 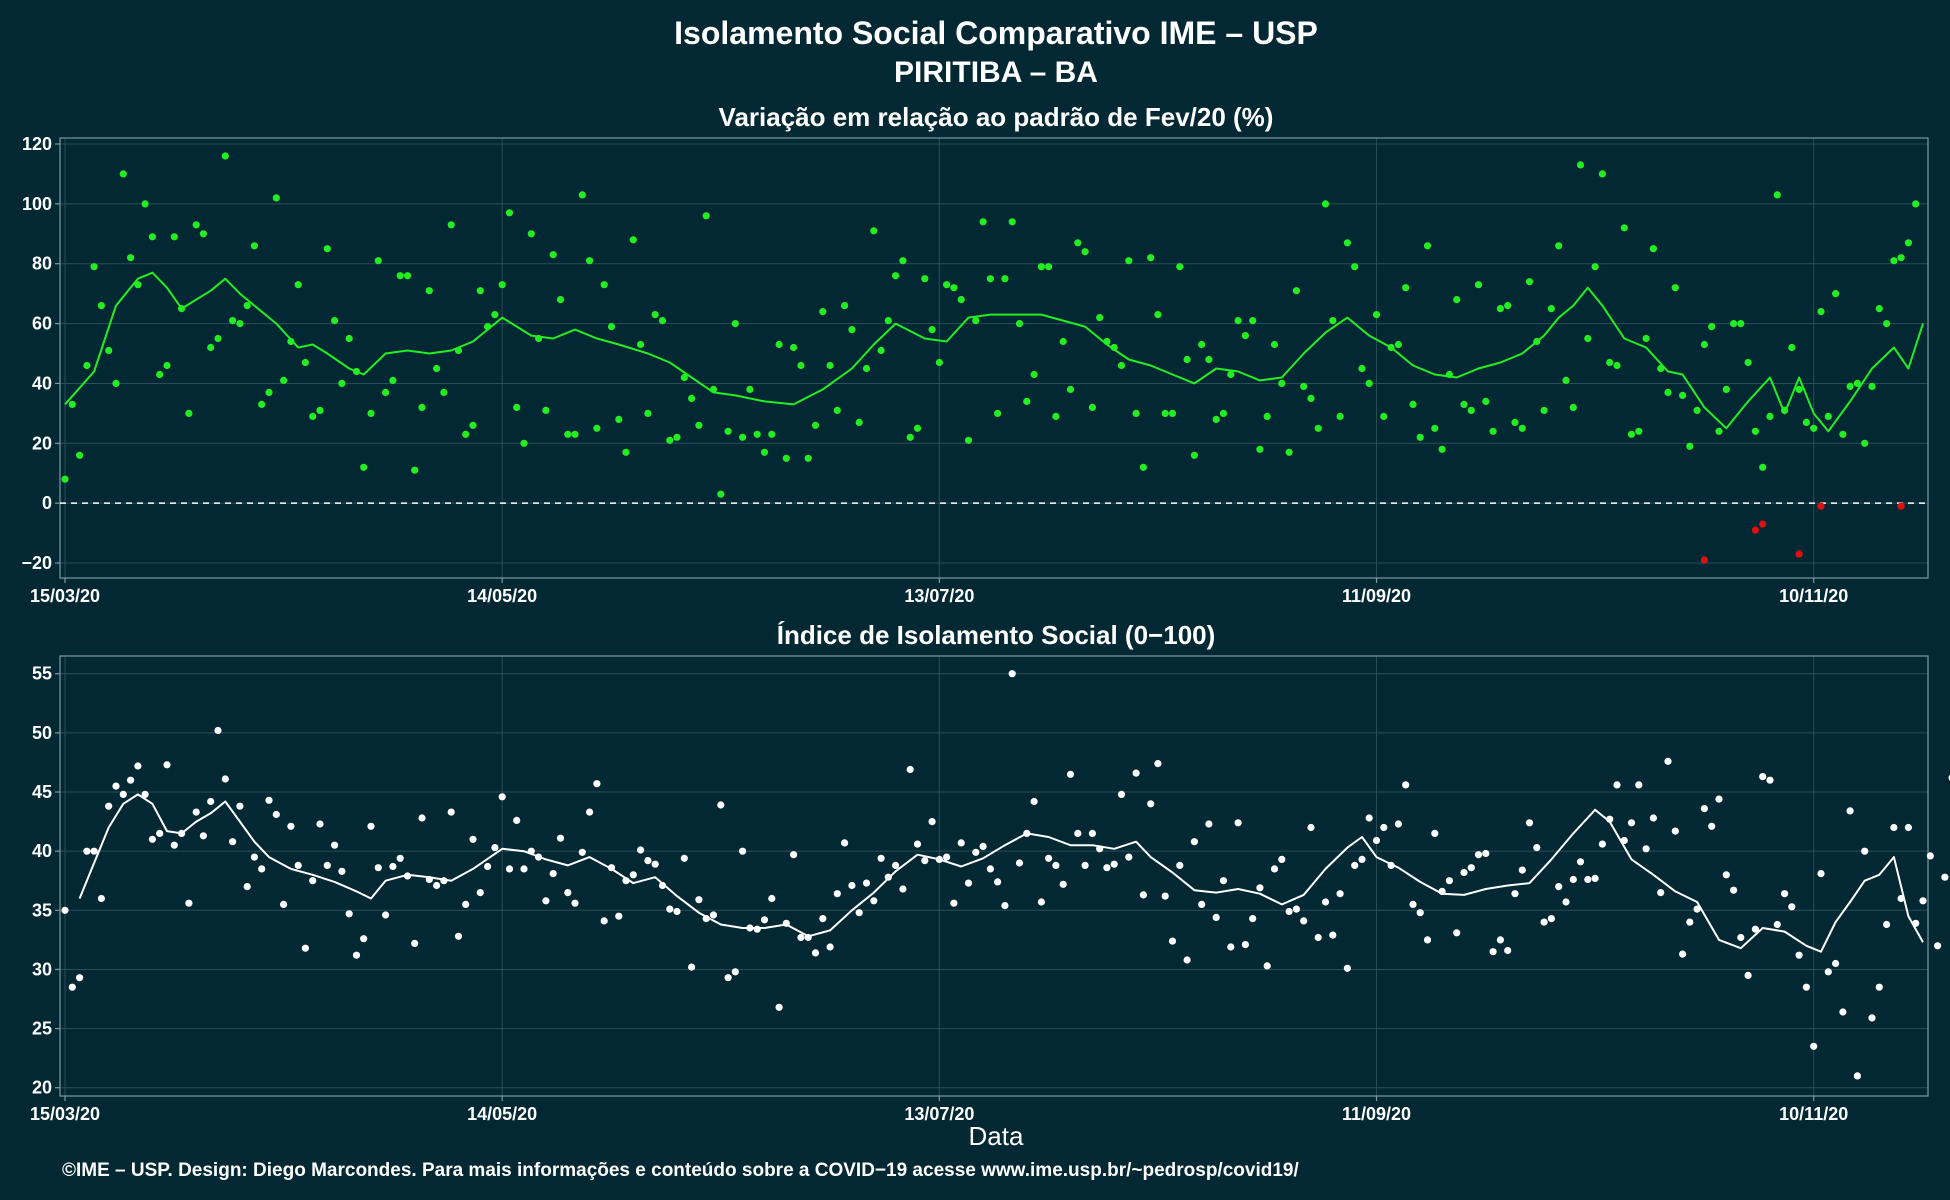 What do you see at coordinates (42, 910) in the screenshot?
I see `y-tick-label: 35` at bounding box center [42, 910].